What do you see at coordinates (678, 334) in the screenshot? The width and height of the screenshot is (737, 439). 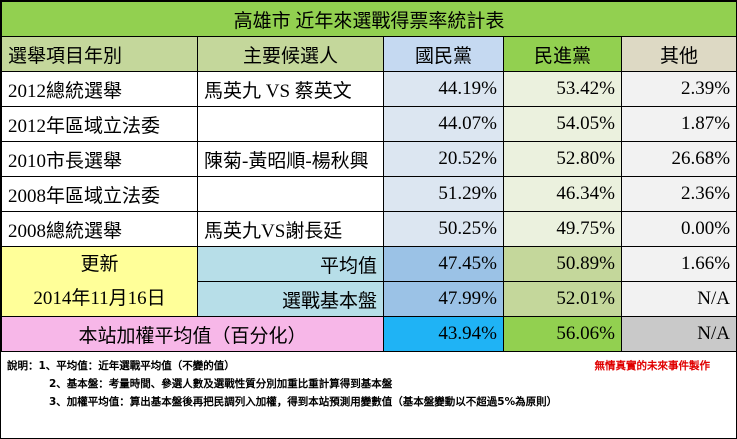 I see `weighted-other: N/A` at bounding box center [678, 334].